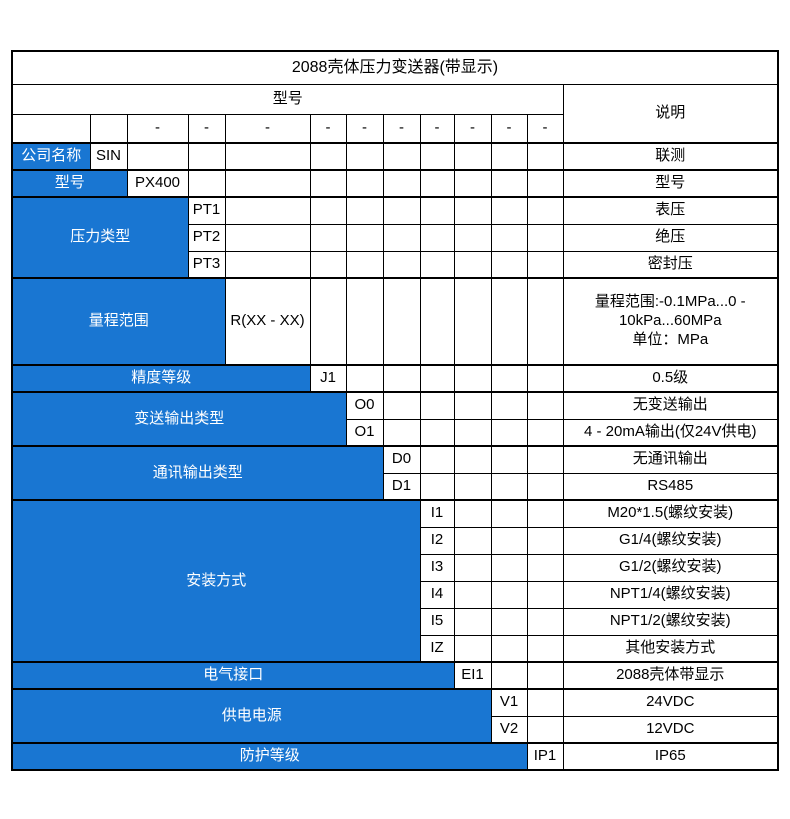 The image size is (790, 819). Describe the element at coordinates (670, 540) in the screenshot. I see `option-desc: G1/4(螺纹安装)` at that location.